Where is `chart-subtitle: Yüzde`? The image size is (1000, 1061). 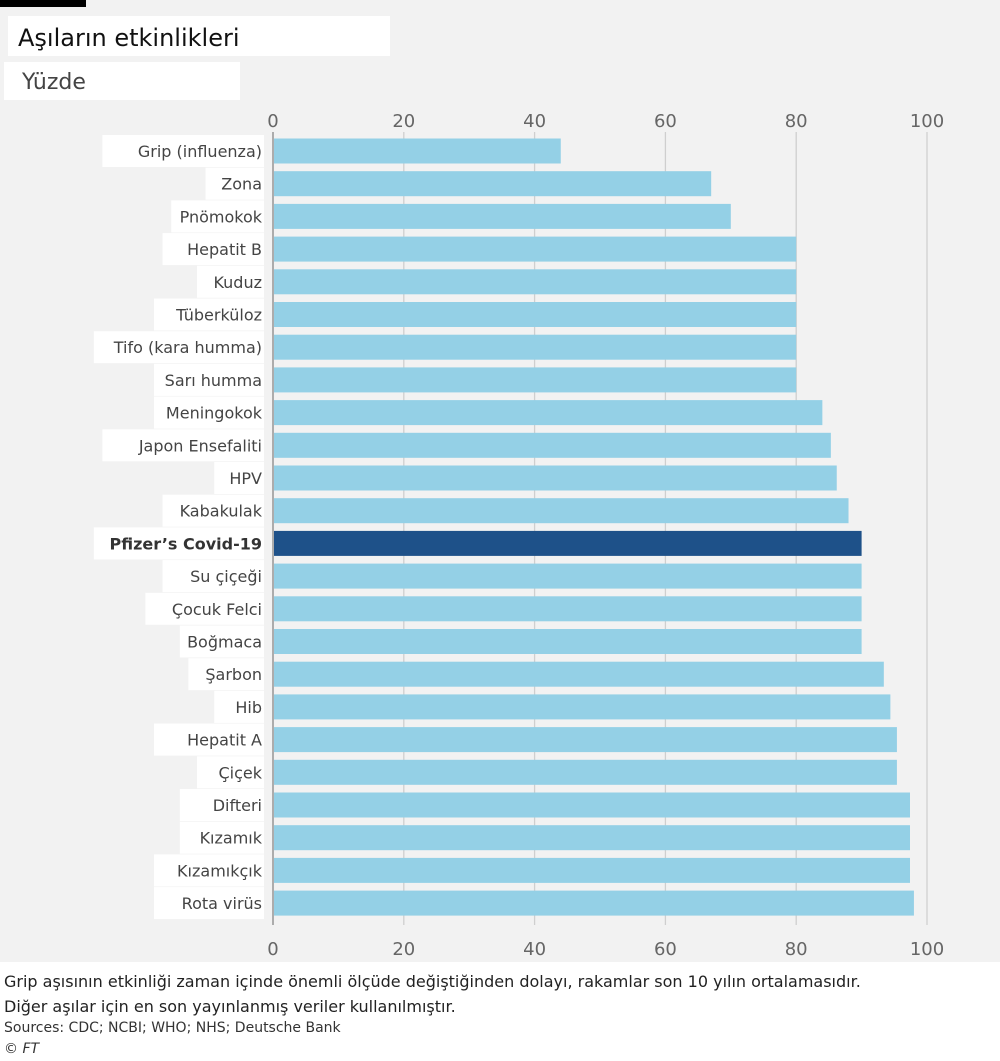
chart-subtitle: Yüzde is located at coordinates (54, 82).